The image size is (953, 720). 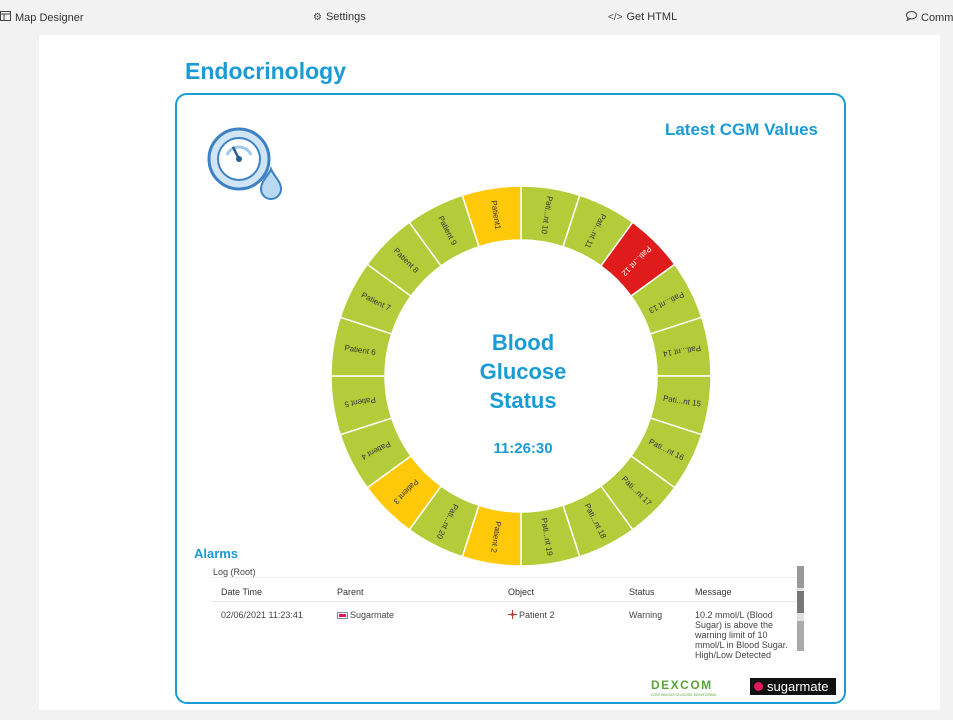 I want to click on svg-text: CONTINUOUS GLUCOSE MONITORING, so click(x=684, y=695).